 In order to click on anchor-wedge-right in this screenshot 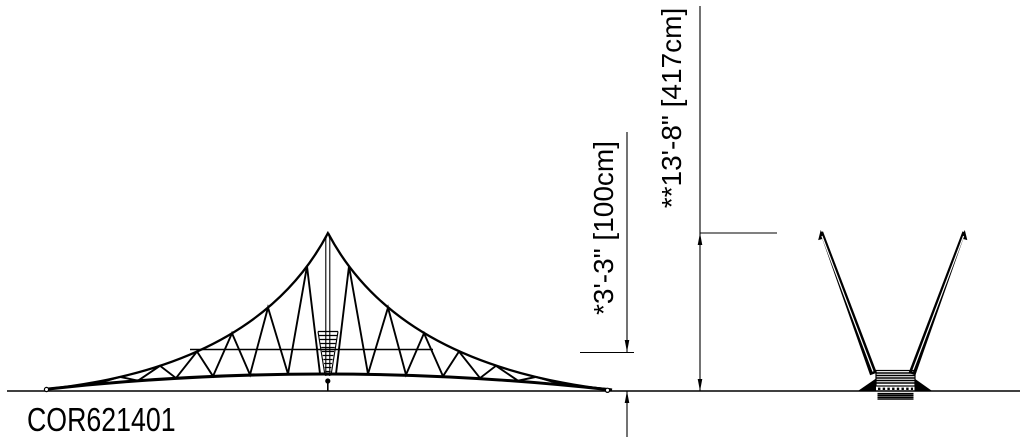, I will do `click(923, 385)`.